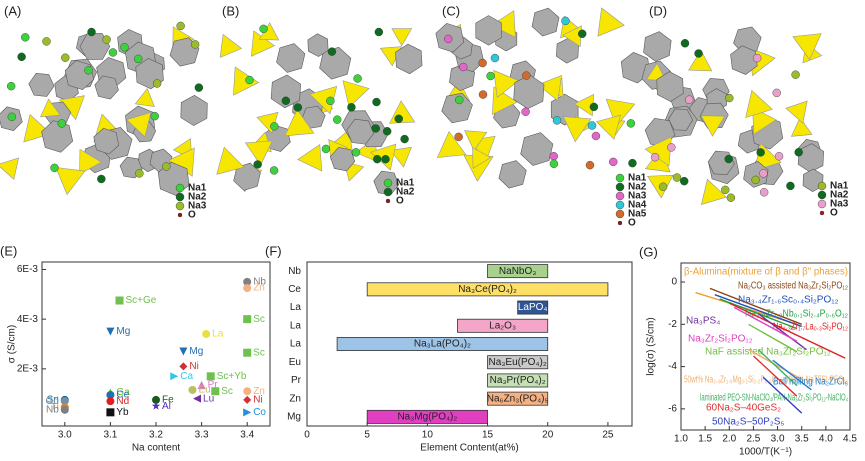 The width and height of the screenshot is (865, 461). Describe the element at coordinates (672, 366) in the screenshot. I see `y-tick-label: -4` at that location.